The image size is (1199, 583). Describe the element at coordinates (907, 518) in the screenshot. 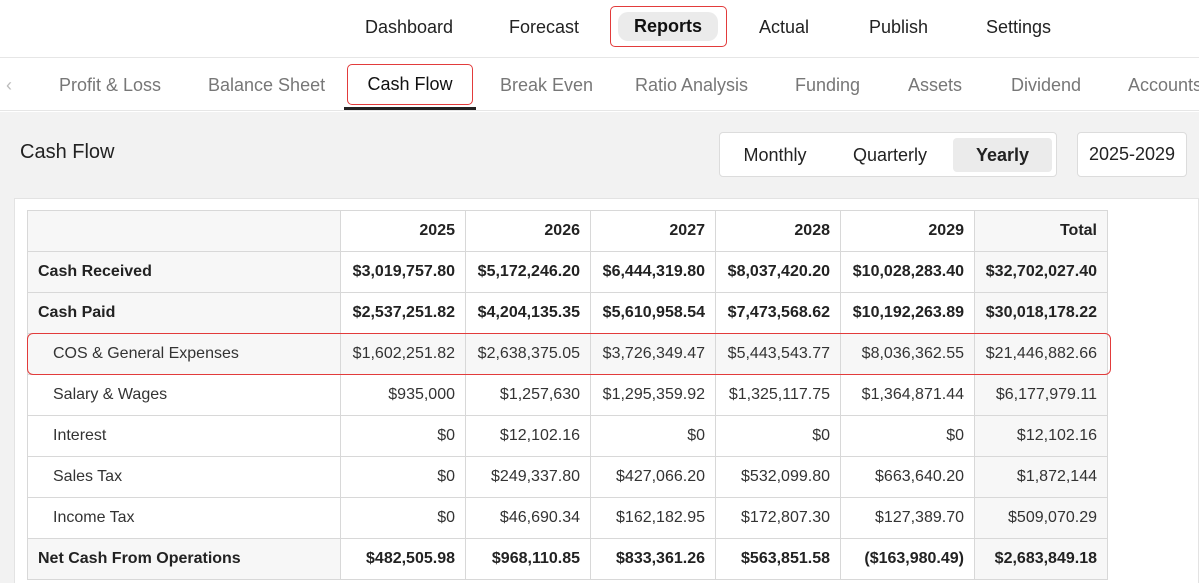

I see `cell-value: $127,389.70` at that location.